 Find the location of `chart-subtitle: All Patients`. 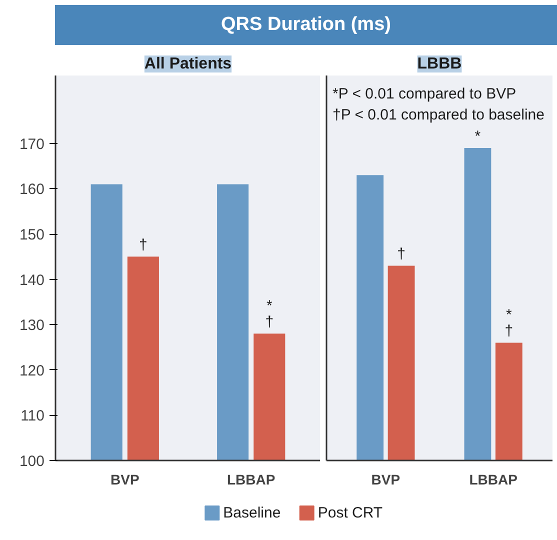

chart-subtitle: All Patients is located at coordinates (188, 64).